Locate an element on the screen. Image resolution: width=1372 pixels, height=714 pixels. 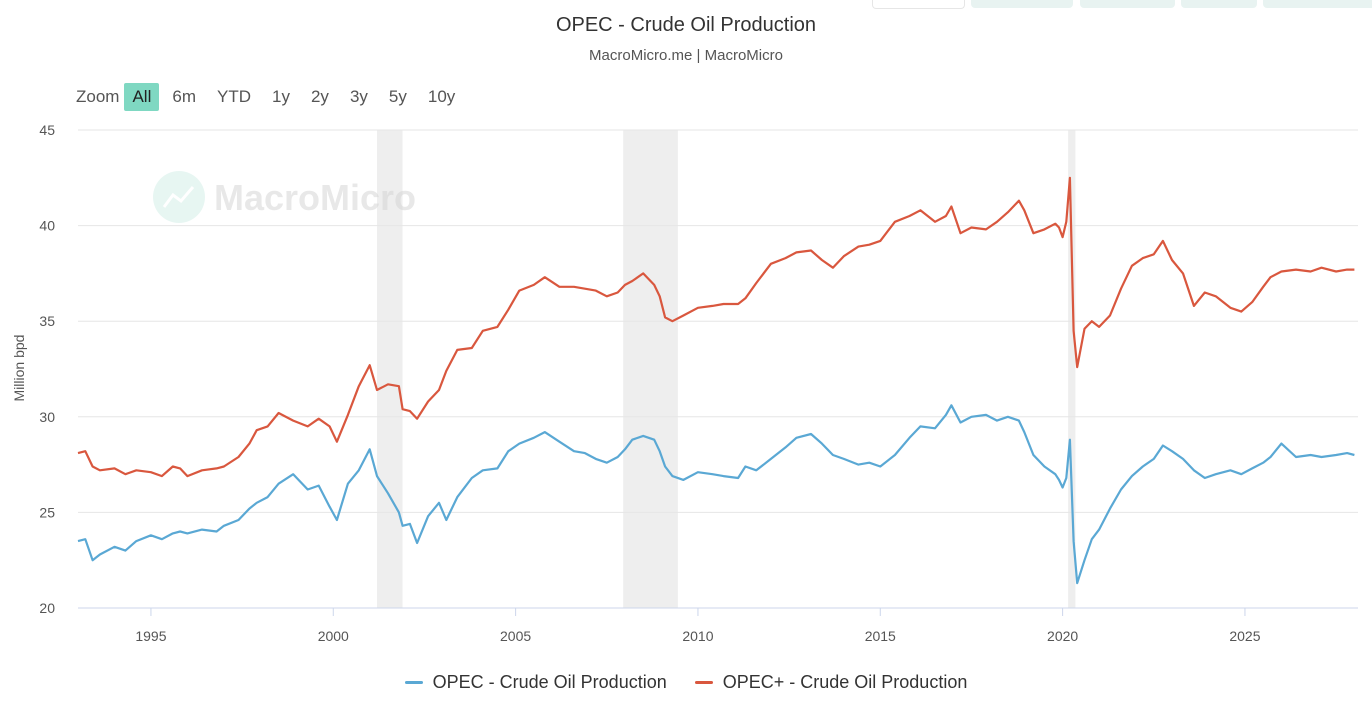
zoom-6m-button: 6m is located at coordinates (184, 96).